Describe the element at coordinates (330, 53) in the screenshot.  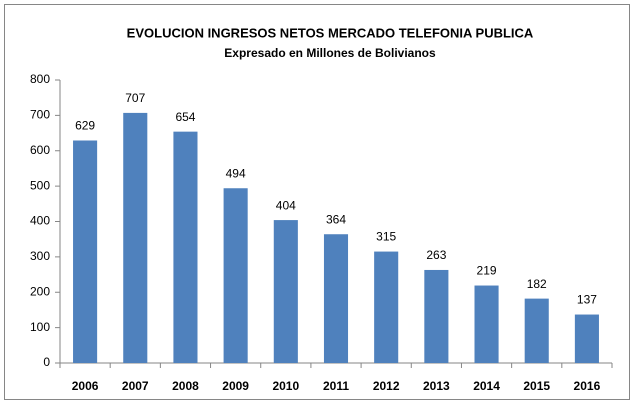
I see `chart-subtitle: Expresado en Millones de Bolivianos` at that location.